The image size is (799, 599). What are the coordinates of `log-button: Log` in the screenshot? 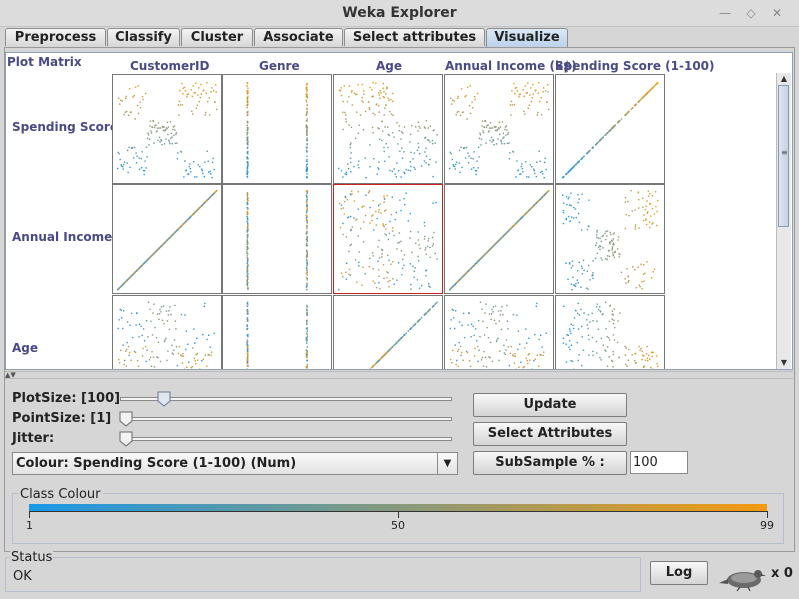 It's located at (679, 573).